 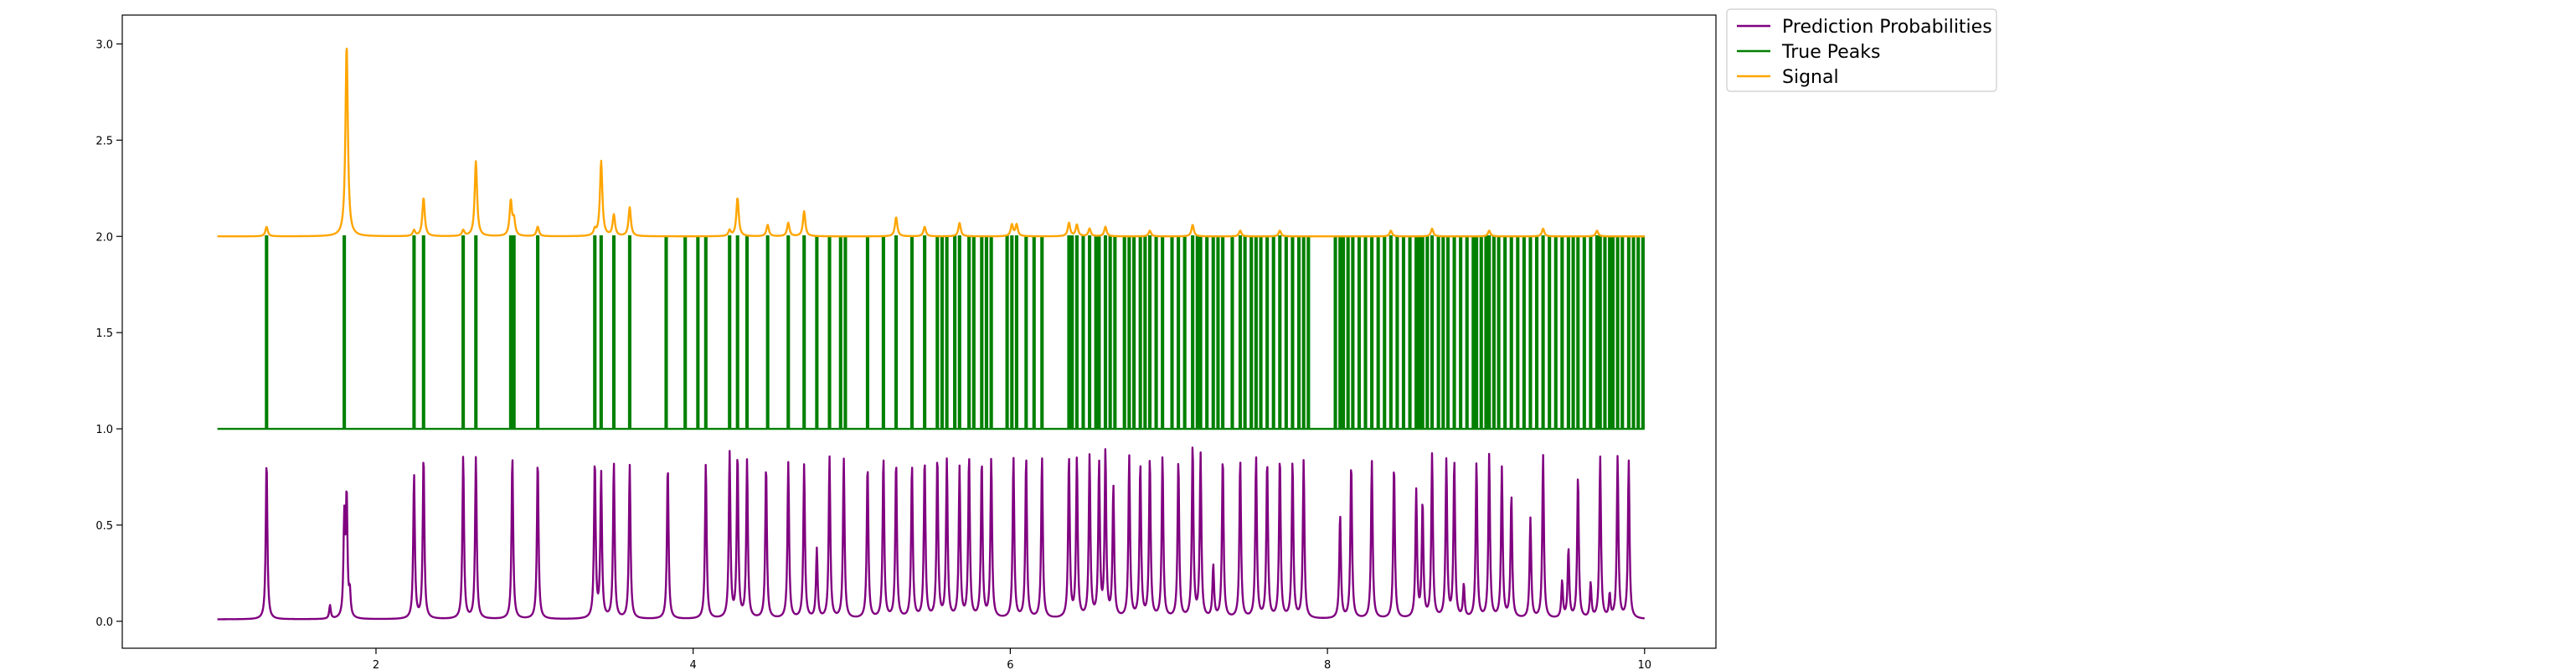 I want to click on x-tick-label: 8, so click(x=1327, y=664).